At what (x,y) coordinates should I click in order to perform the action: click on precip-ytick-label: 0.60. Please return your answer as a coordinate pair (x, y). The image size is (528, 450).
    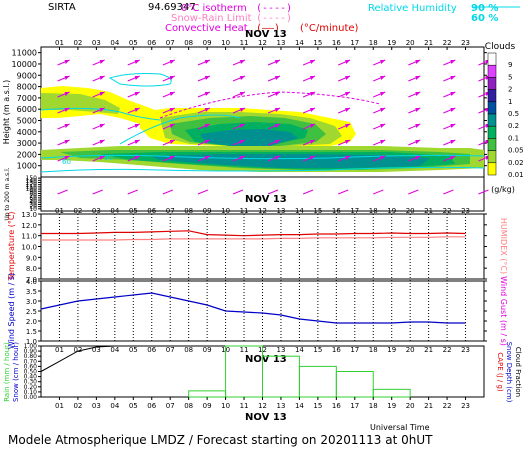
    Looking at the image, I should click on (31, 366).